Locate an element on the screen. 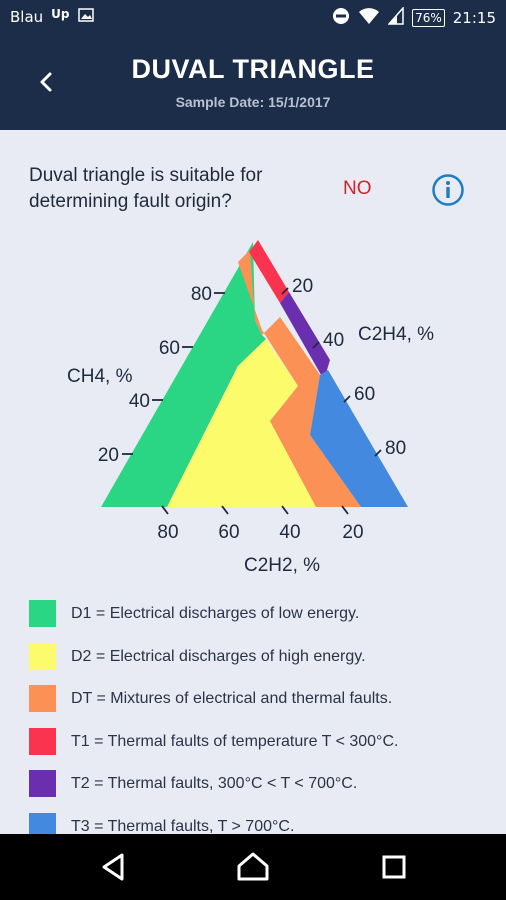 The height and width of the screenshot is (900, 506). carrier-label: Blau is located at coordinates (27, 17).